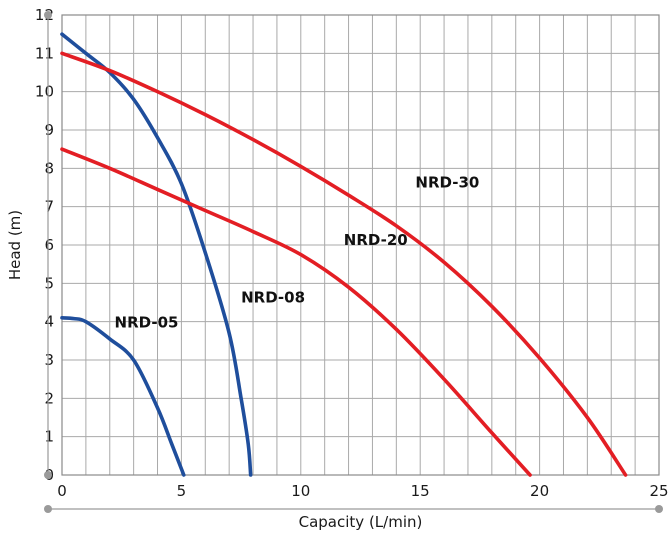 The image size is (670, 535). I want to click on x-tick-label: 10, so click(300, 491).